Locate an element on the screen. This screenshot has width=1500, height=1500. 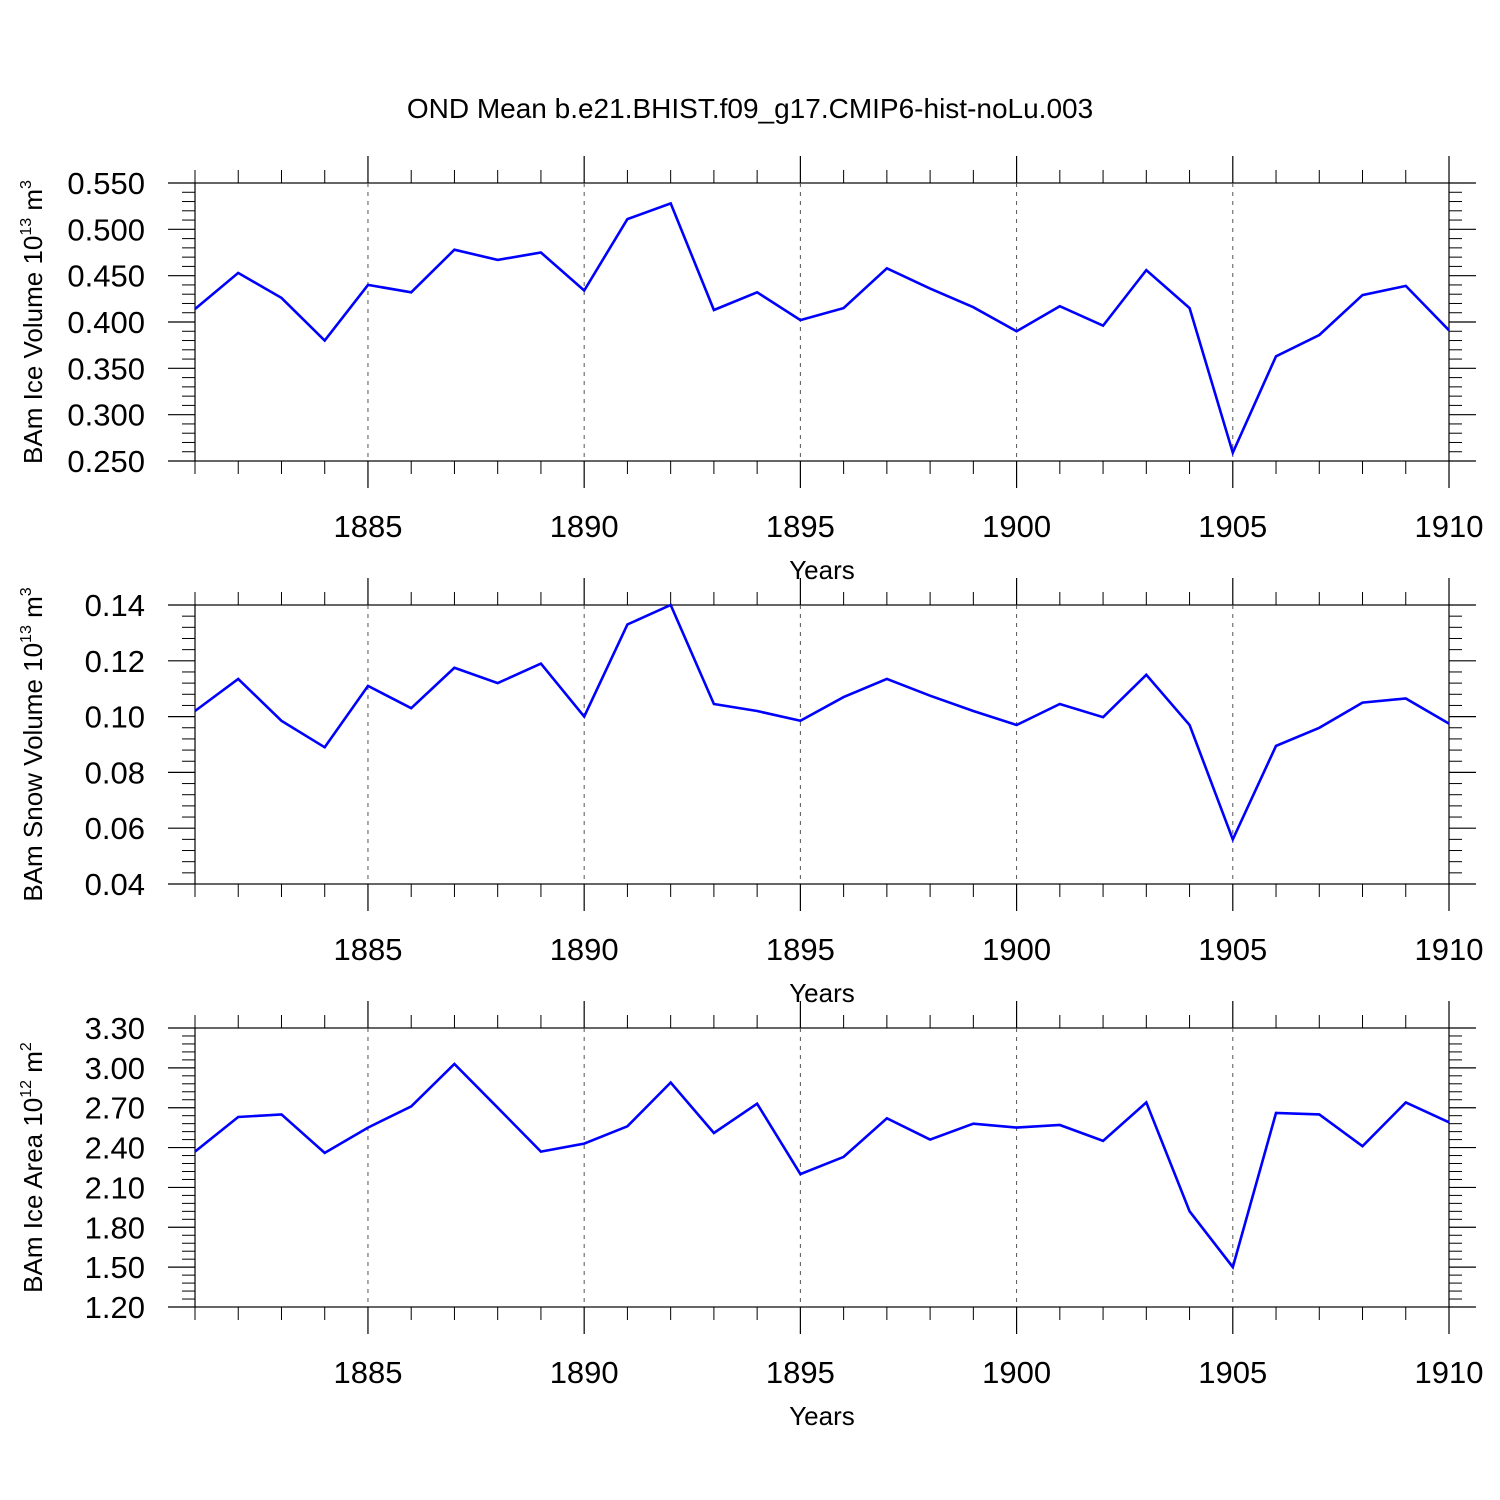
y-axis-label-exponent: 12 is located at coordinates (26, 1089).